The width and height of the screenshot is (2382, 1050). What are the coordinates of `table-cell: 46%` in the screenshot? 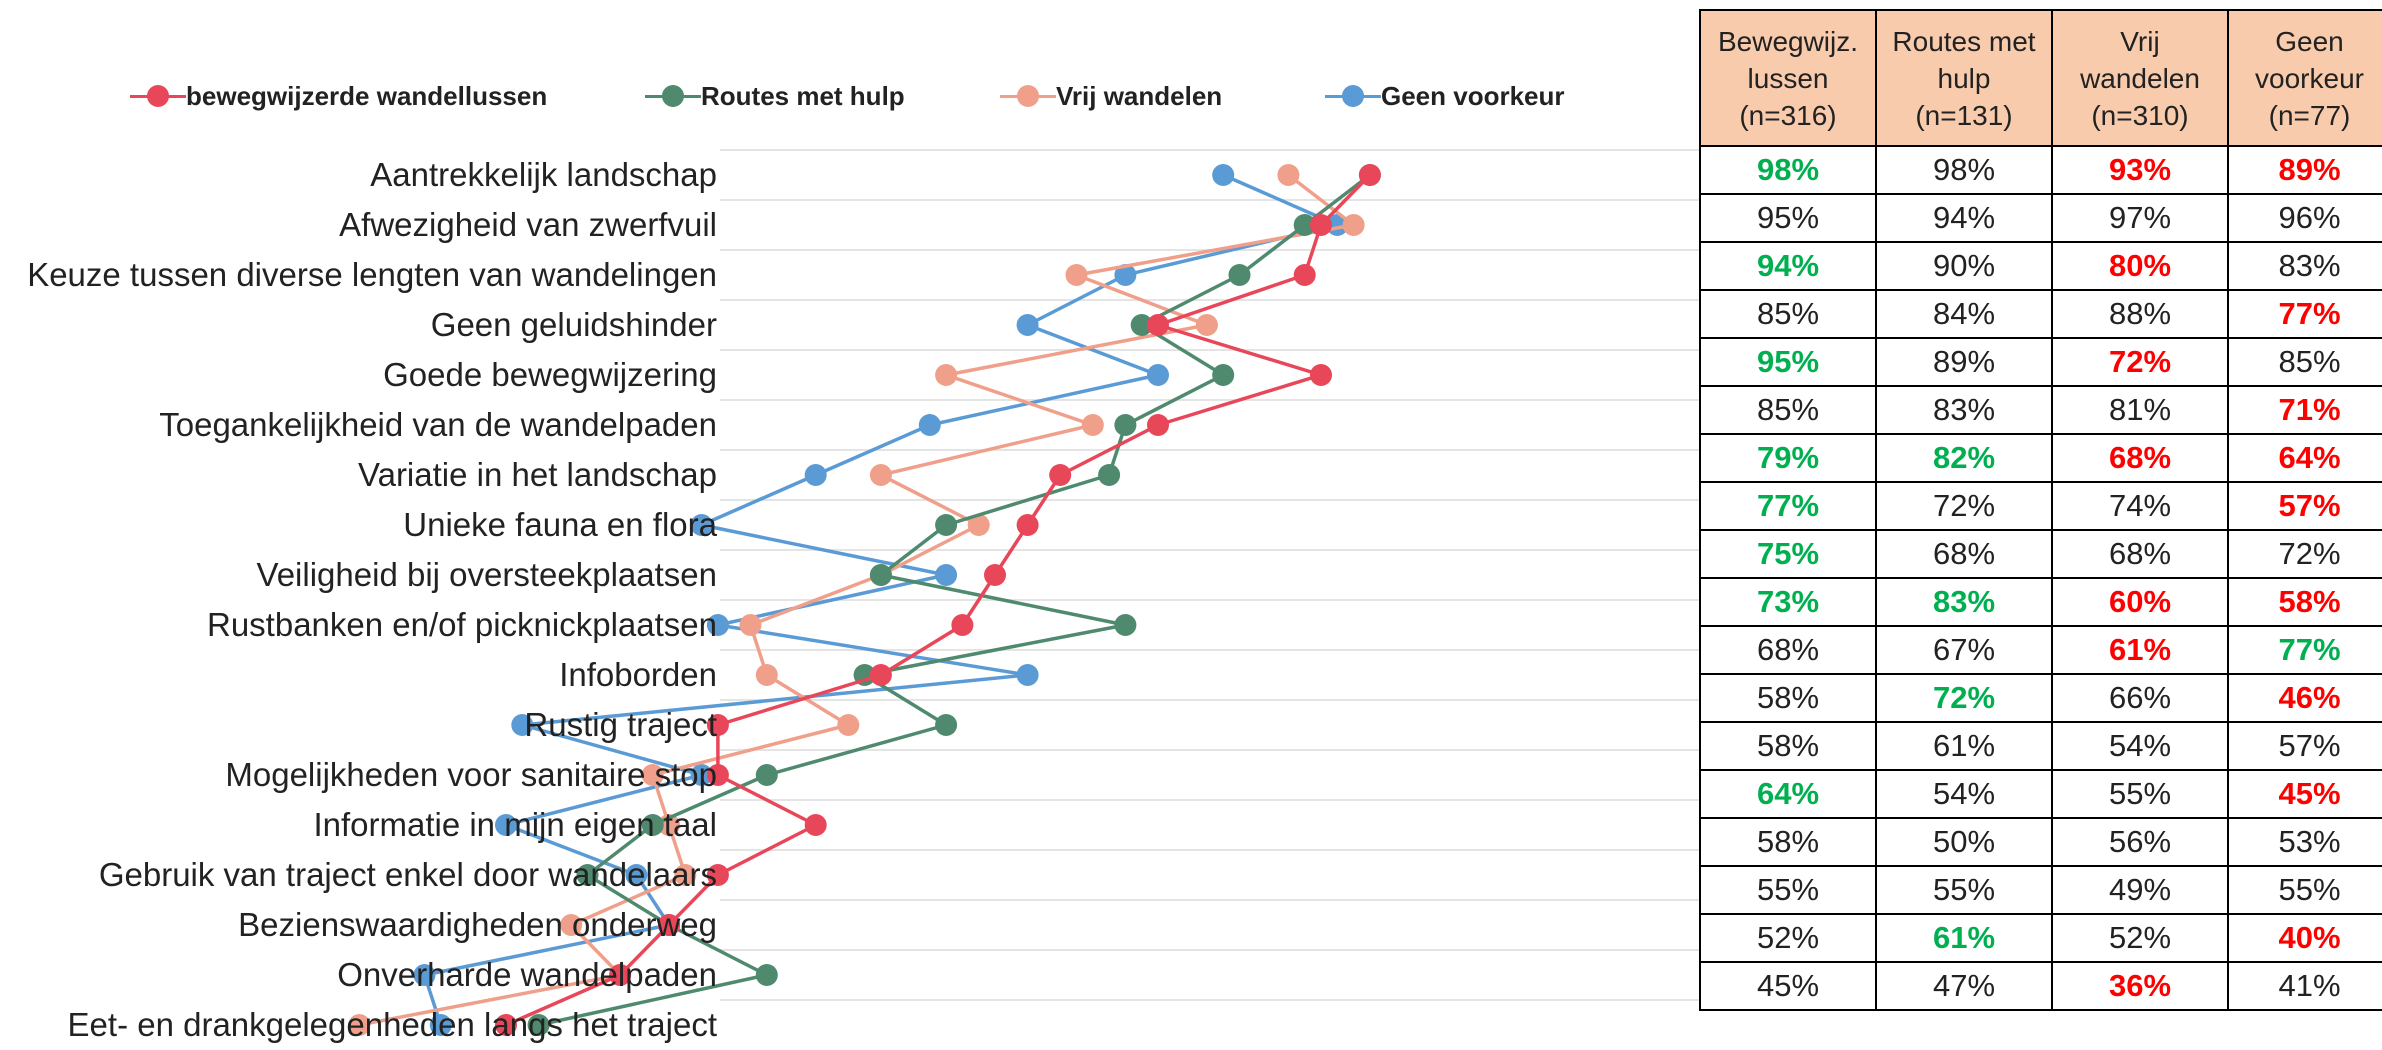 It's located at (2304, 698).